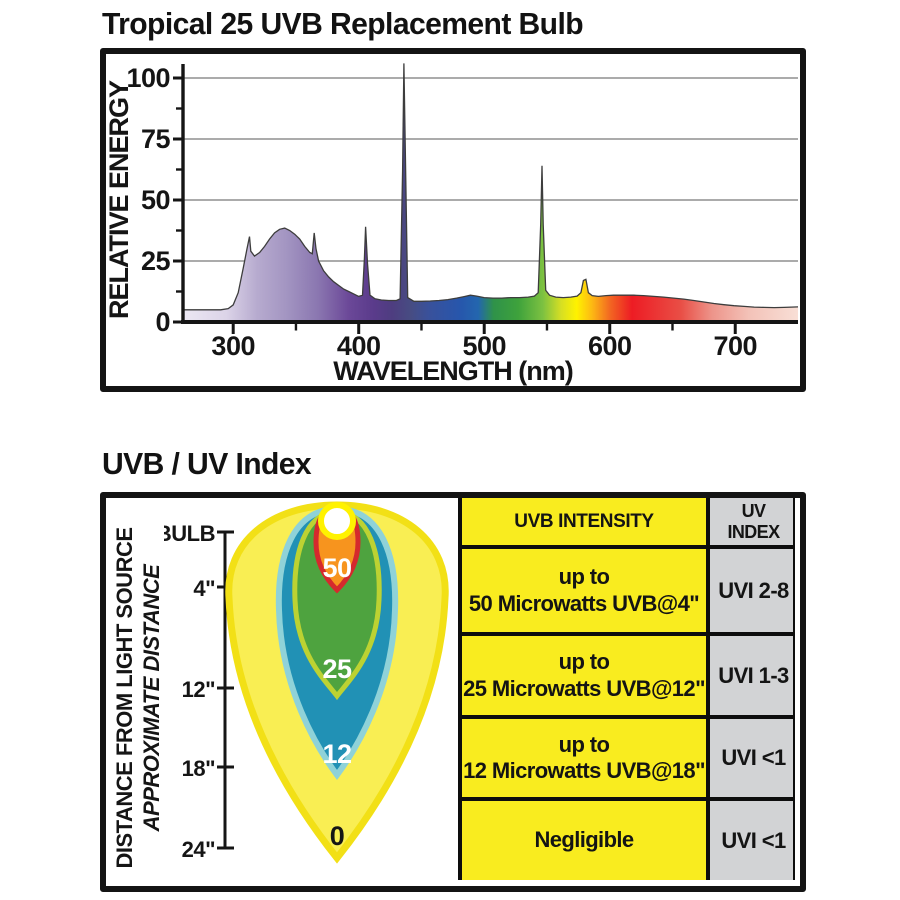  I want to click on table-row-intensity-2: up to 25 Microwatts UVB@12", so click(584, 675).